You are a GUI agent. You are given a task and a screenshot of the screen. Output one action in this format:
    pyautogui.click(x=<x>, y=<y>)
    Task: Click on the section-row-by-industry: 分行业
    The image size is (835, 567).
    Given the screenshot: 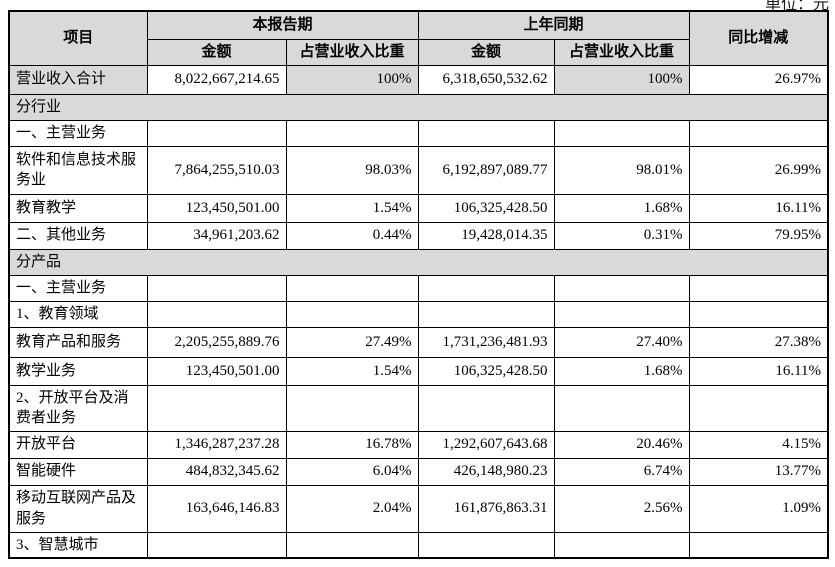 What is the action you would take?
    pyautogui.click(x=418, y=107)
    